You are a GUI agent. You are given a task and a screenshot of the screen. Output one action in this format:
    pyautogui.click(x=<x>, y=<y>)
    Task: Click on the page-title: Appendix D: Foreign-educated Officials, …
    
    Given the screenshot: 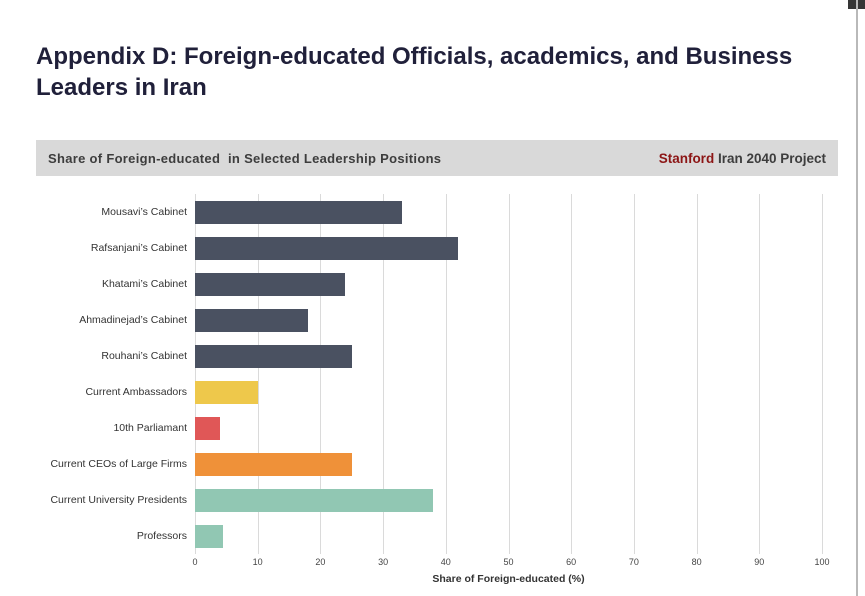 What is the action you would take?
    pyautogui.click(x=414, y=72)
    